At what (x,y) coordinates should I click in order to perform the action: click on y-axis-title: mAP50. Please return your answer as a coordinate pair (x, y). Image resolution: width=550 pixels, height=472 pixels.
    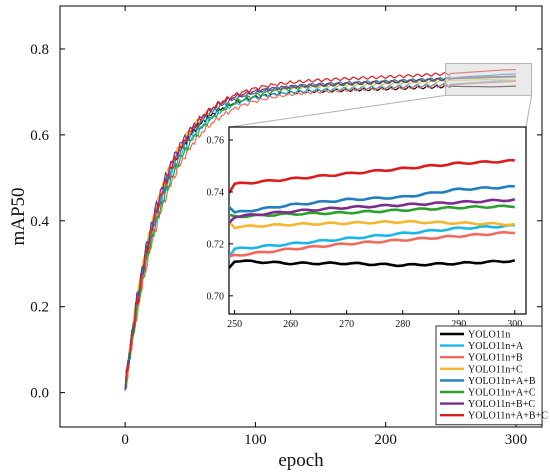
    Looking at the image, I should click on (18, 216).